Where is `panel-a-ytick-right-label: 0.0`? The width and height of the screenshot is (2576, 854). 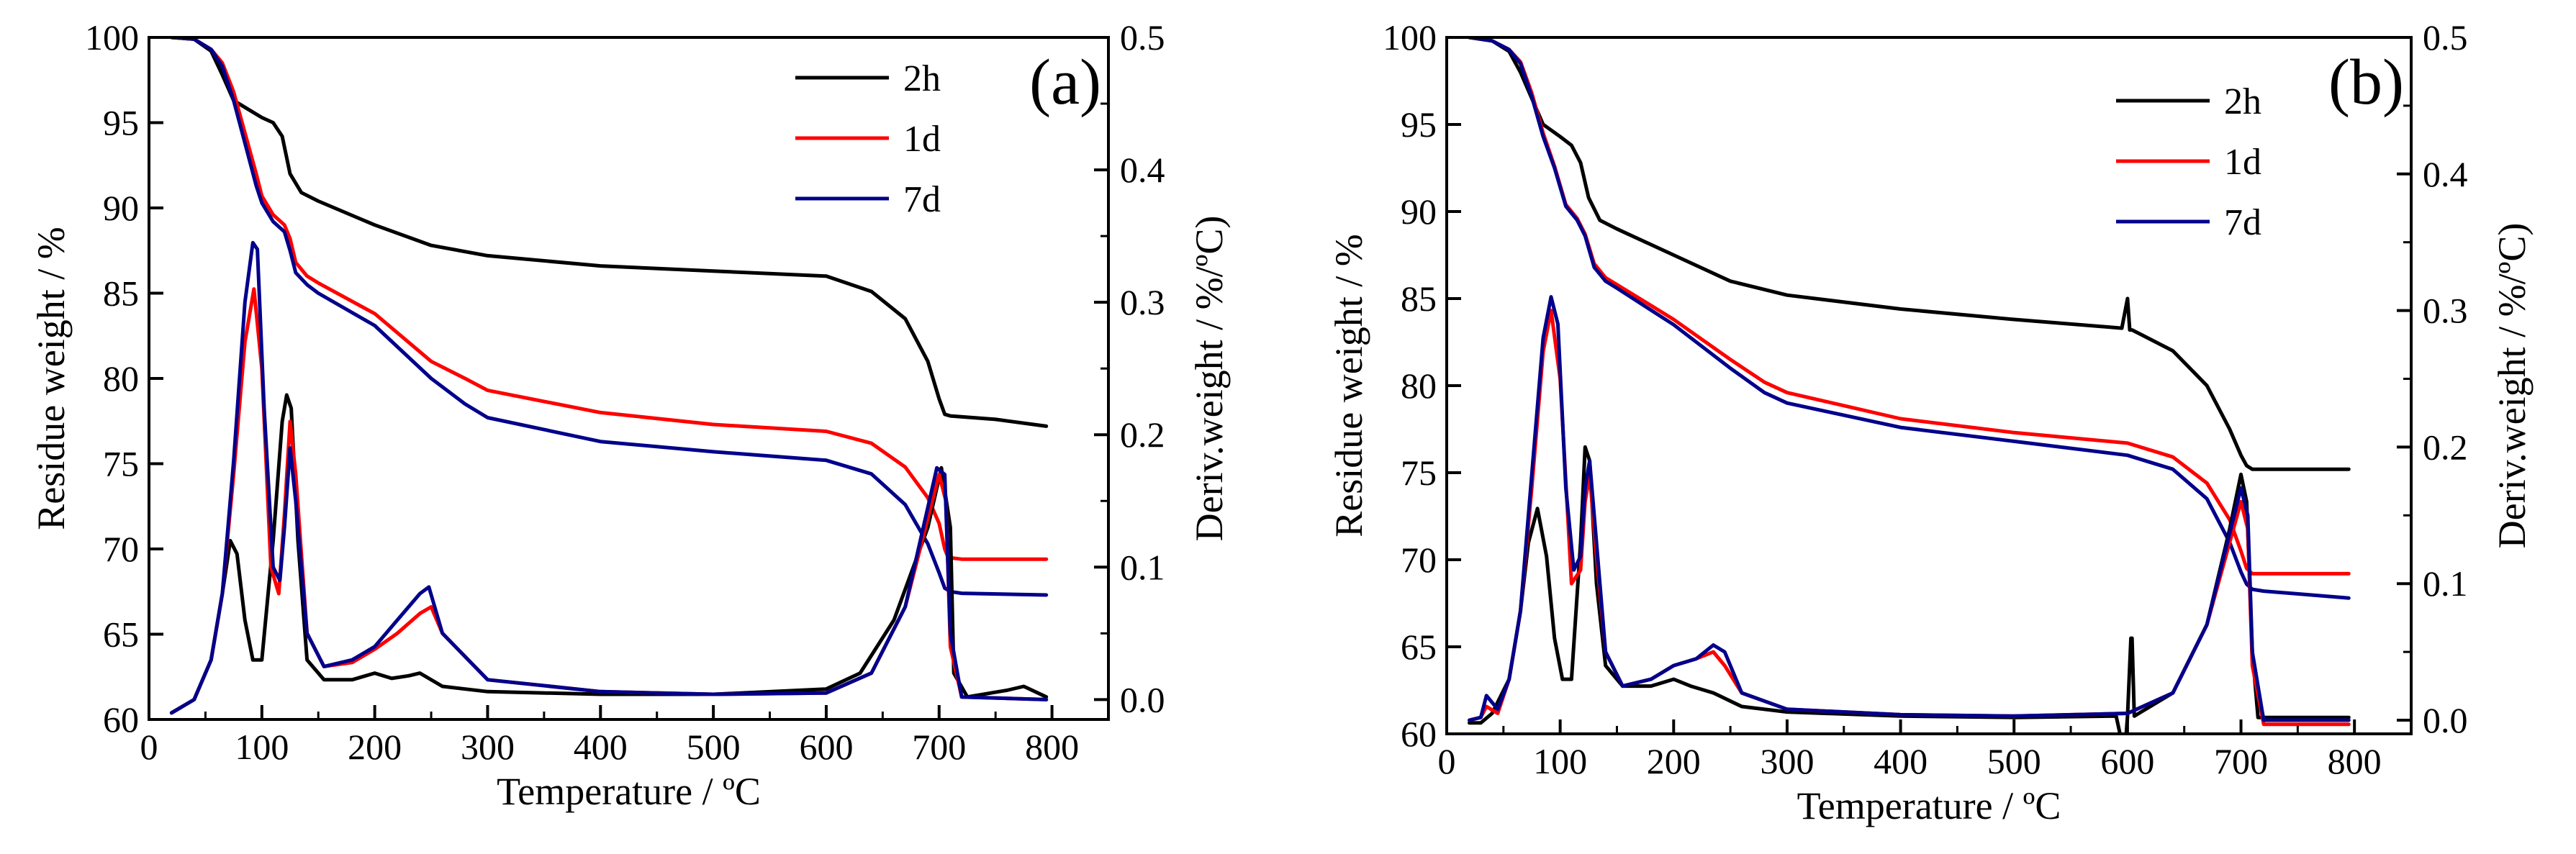
panel-a-ytick-right-label: 0.0 is located at coordinates (1143, 699).